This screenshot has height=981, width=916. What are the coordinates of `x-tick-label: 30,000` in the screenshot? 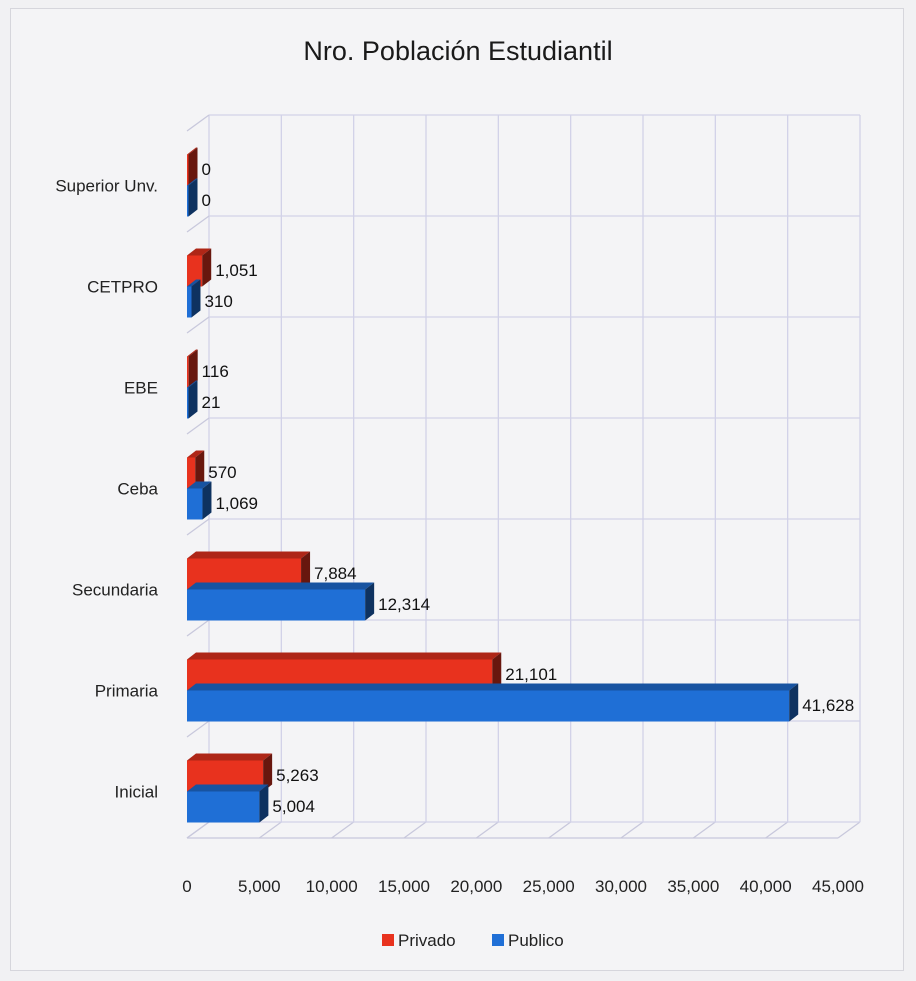 It's located at (621, 886).